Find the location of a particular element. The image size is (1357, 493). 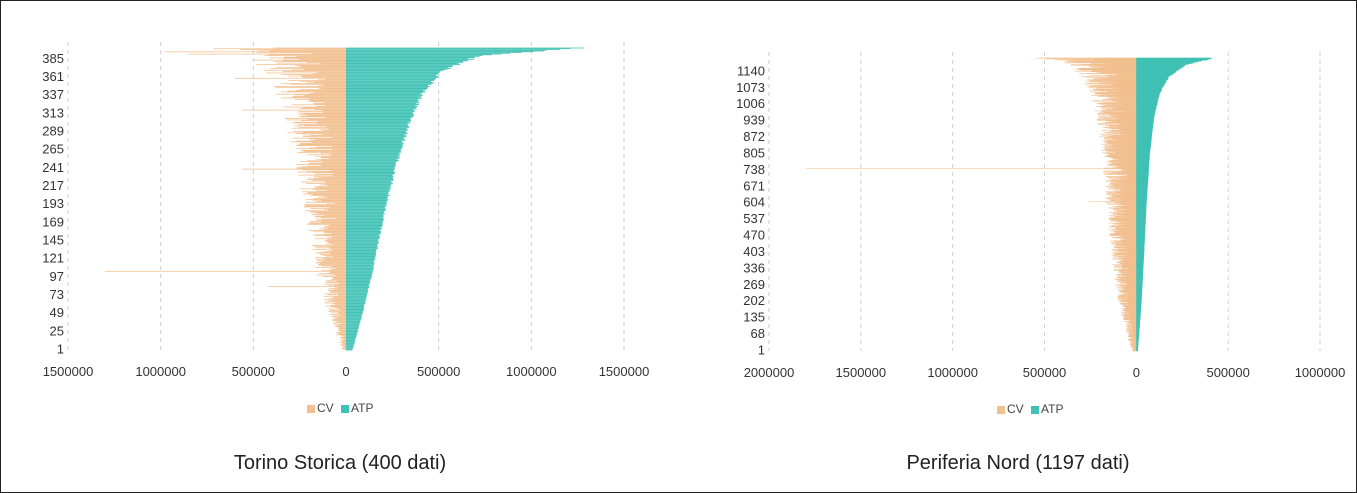

periferia-y-tick-2: 1006 is located at coordinates (750, 103).